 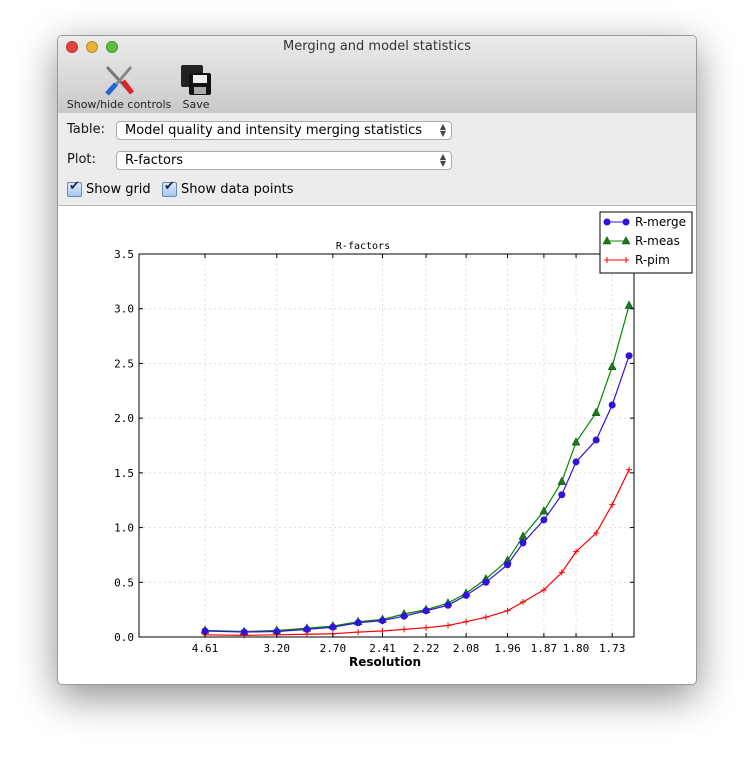 What do you see at coordinates (385, 662) in the screenshot?
I see `x-axis-label: Resolution` at bounding box center [385, 662].